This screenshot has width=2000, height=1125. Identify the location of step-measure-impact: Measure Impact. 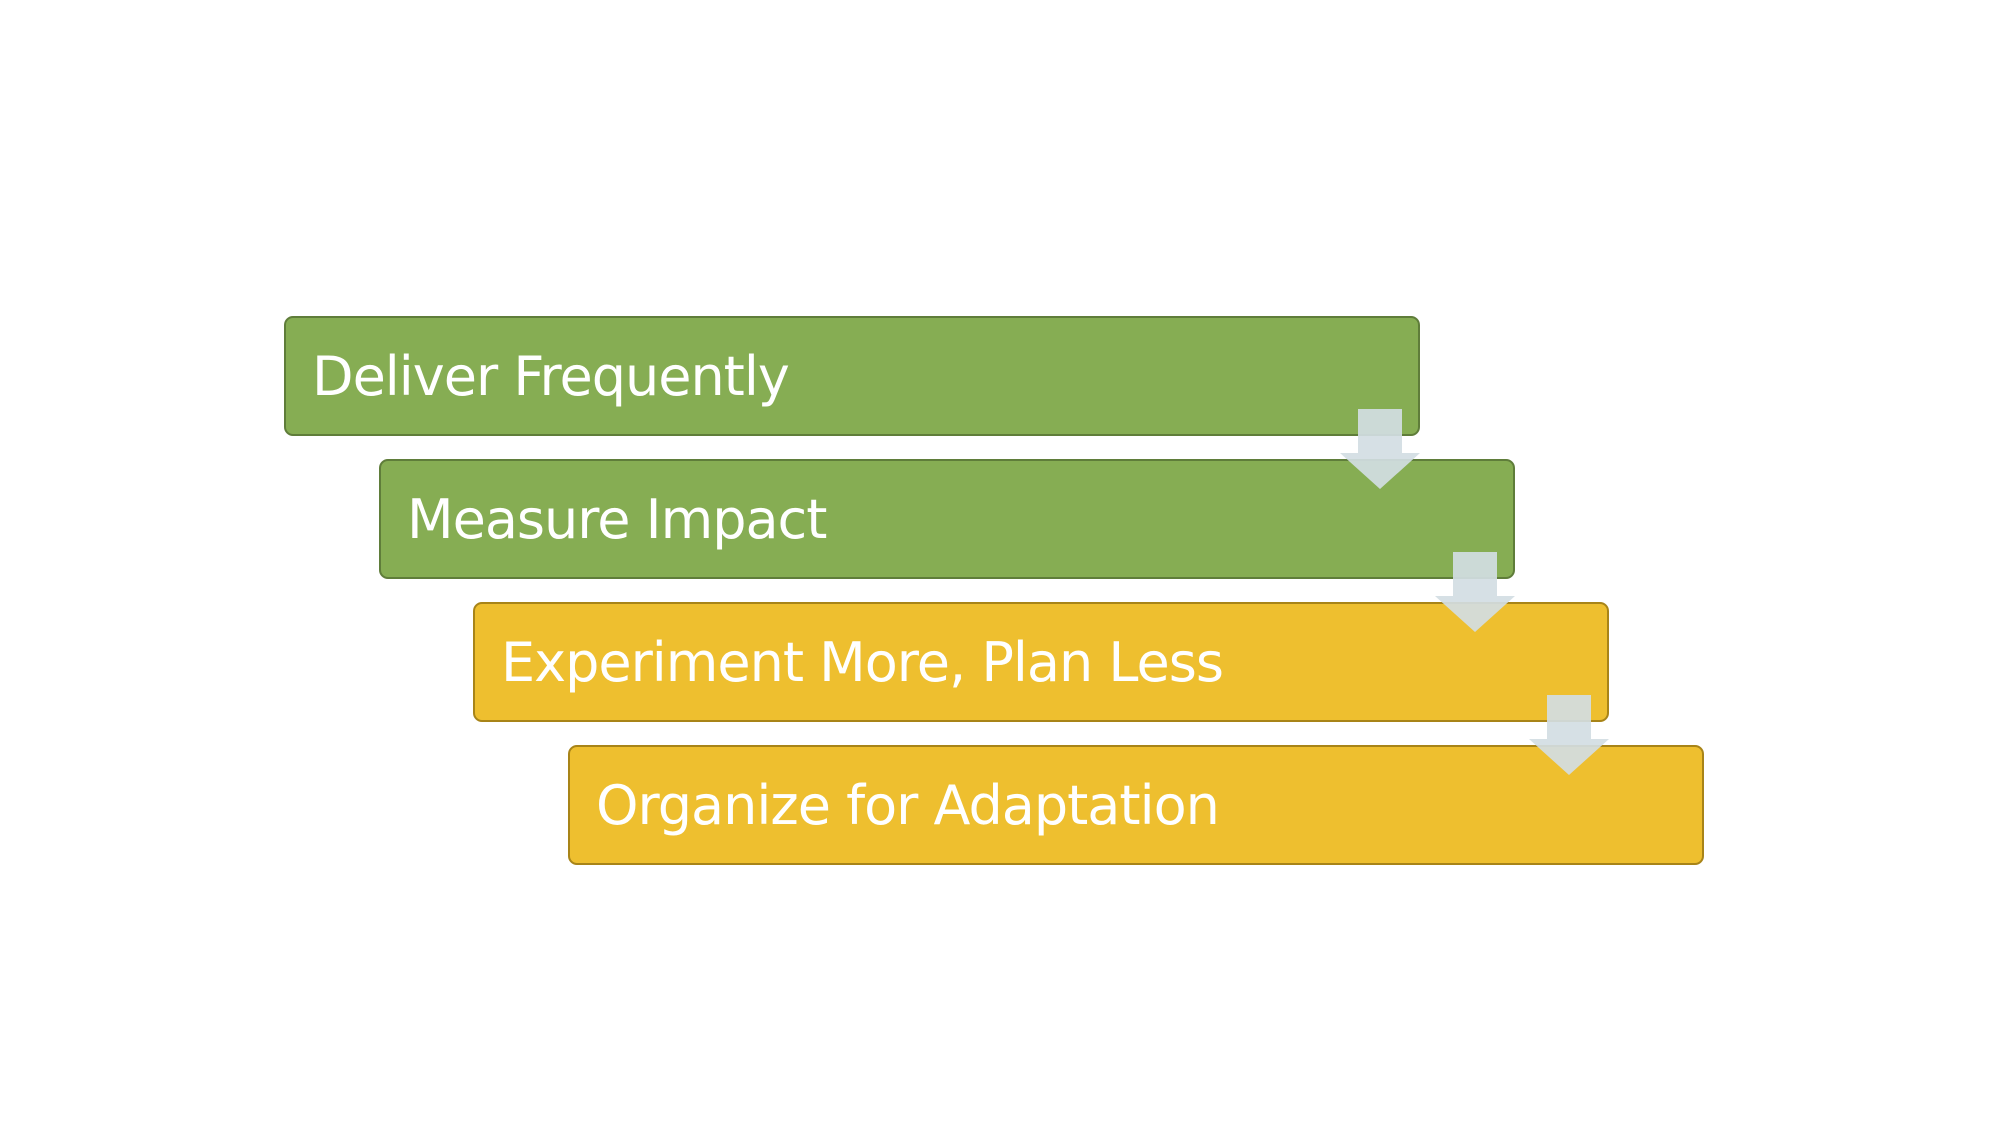
(947, 519).